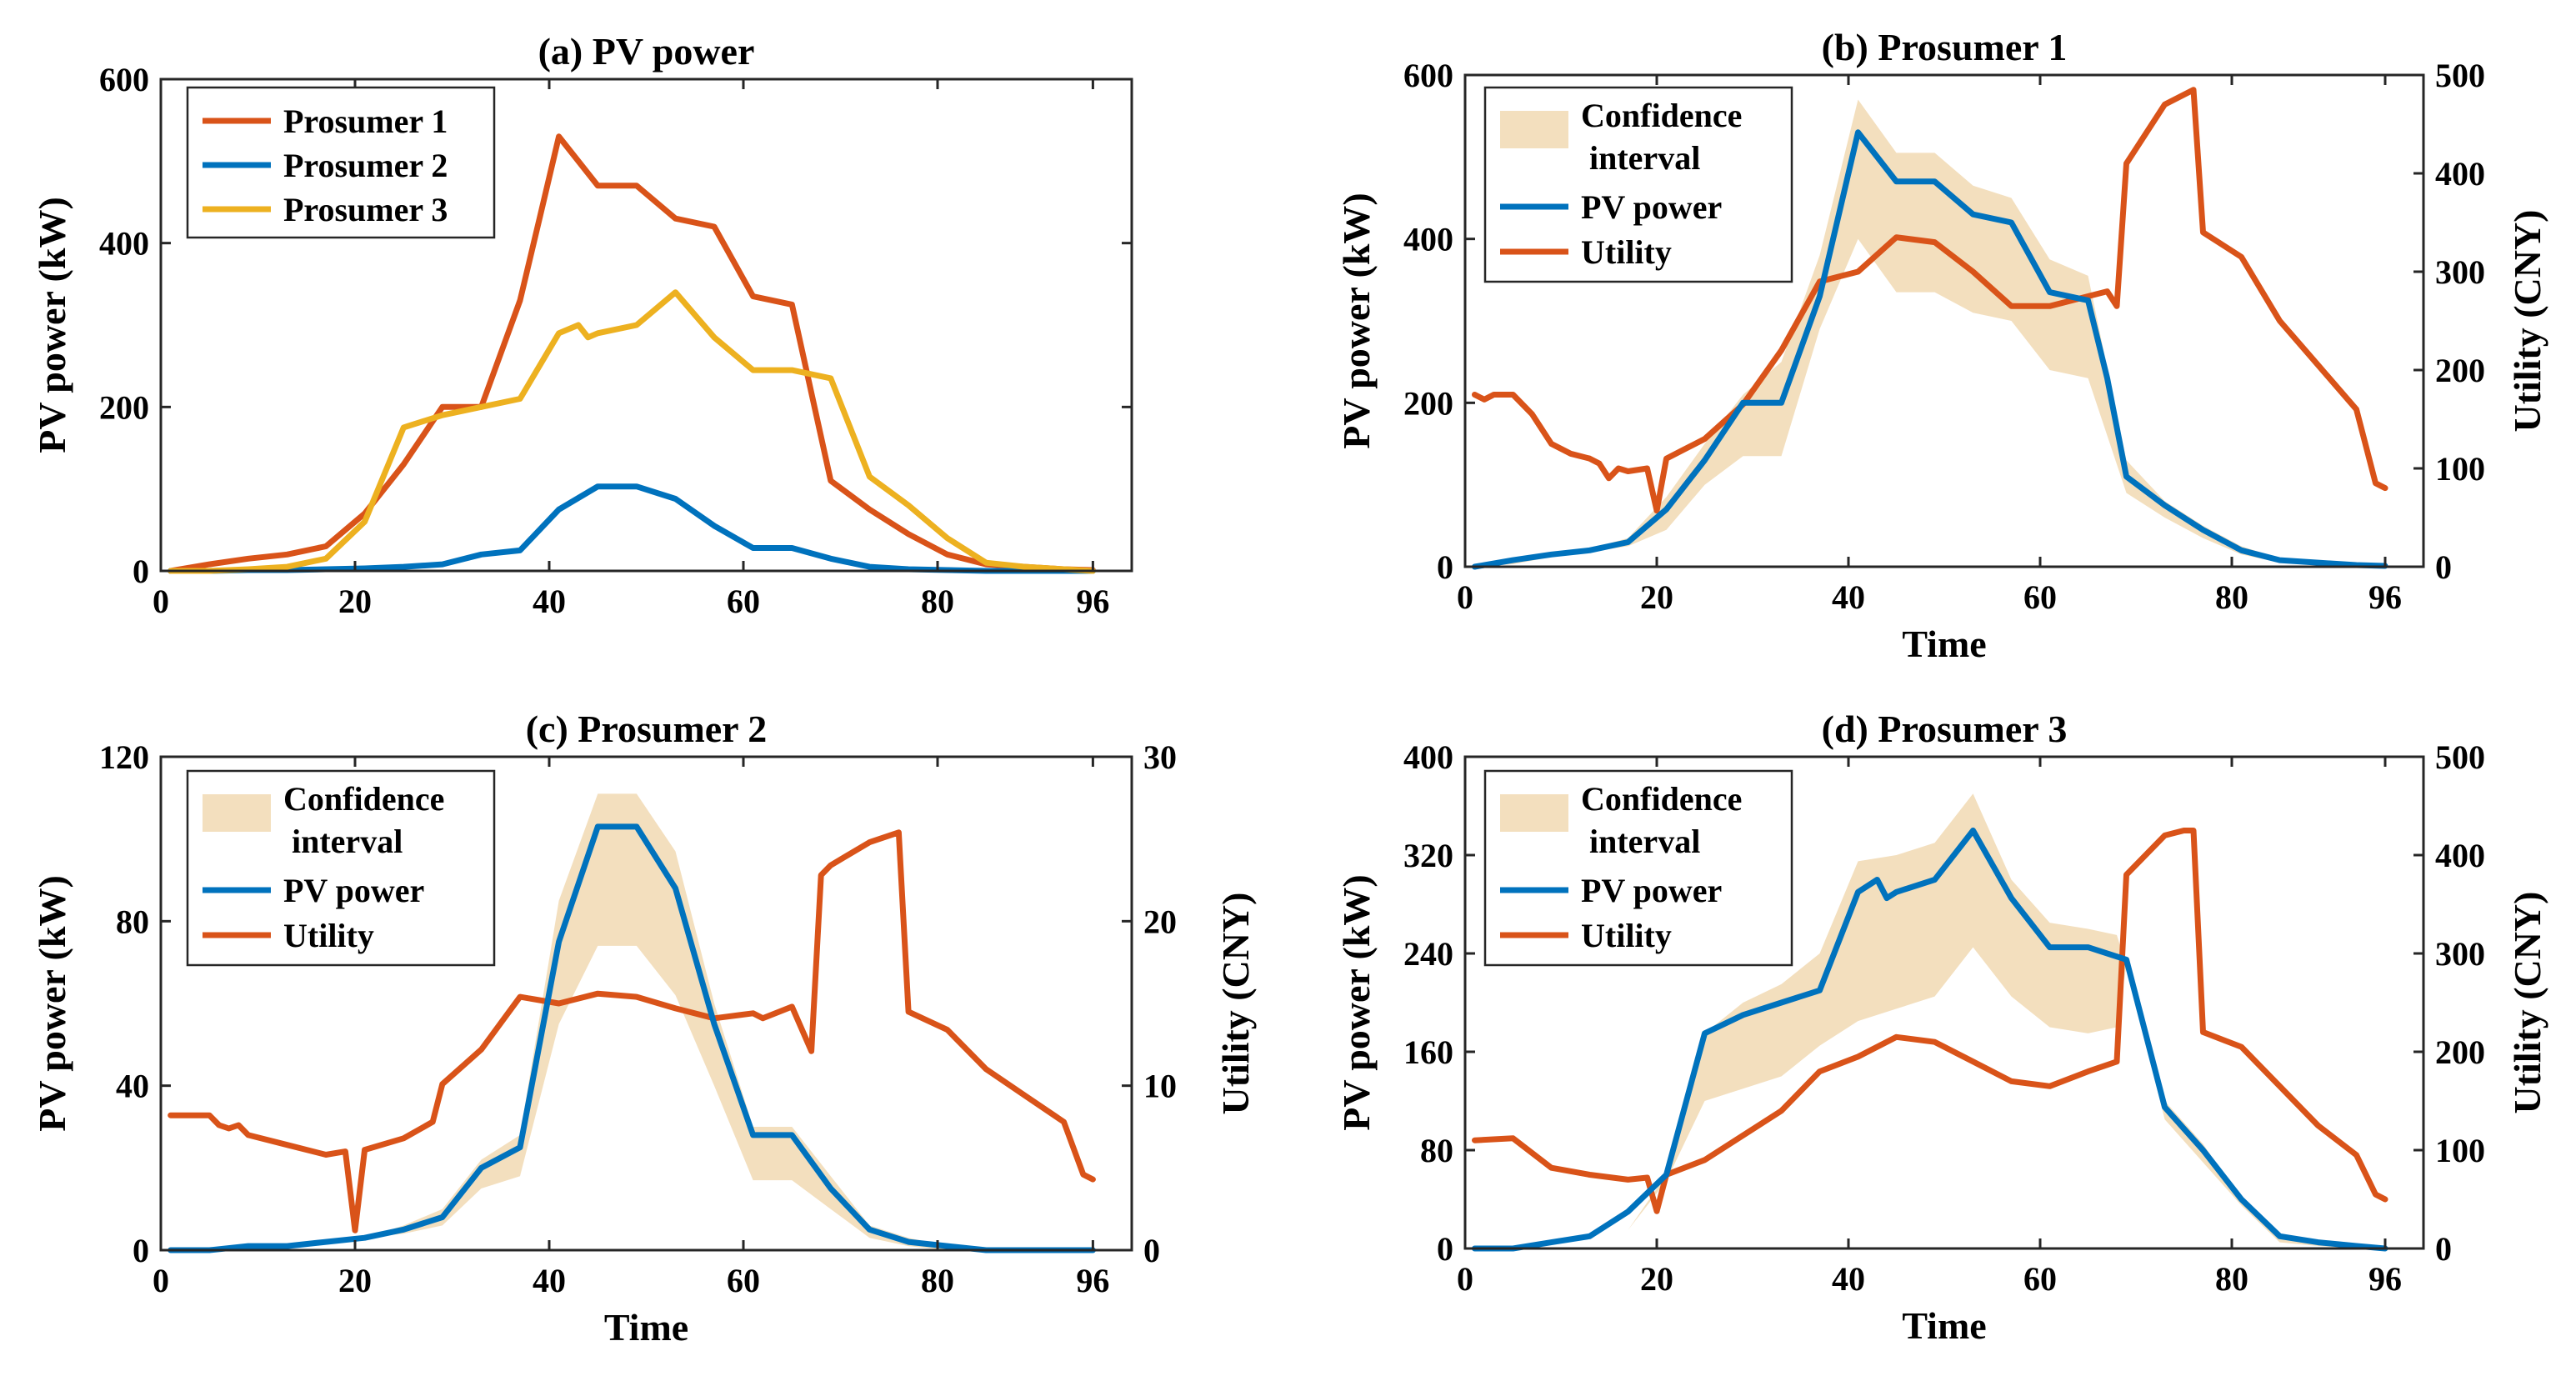  What do you see at coordinates (647, 729) in the screenshot?
I see `chart-title: (c) Prosumer 2` at bounding box center [647, 729].